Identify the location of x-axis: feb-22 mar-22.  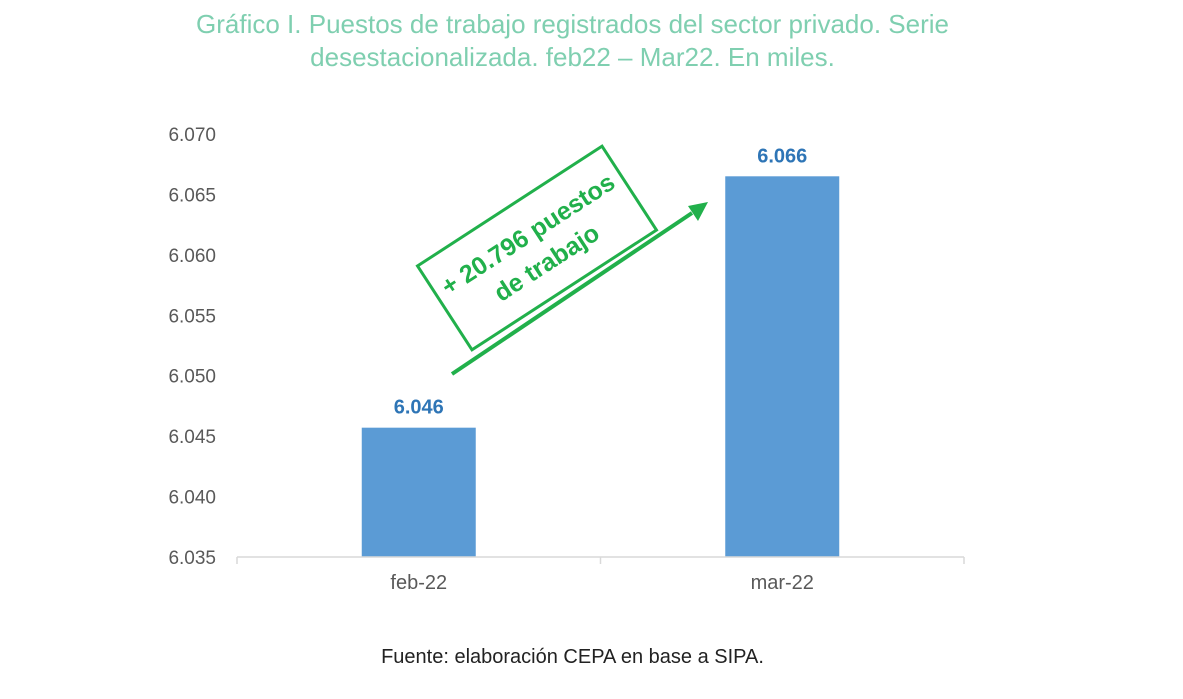
(602, 583).